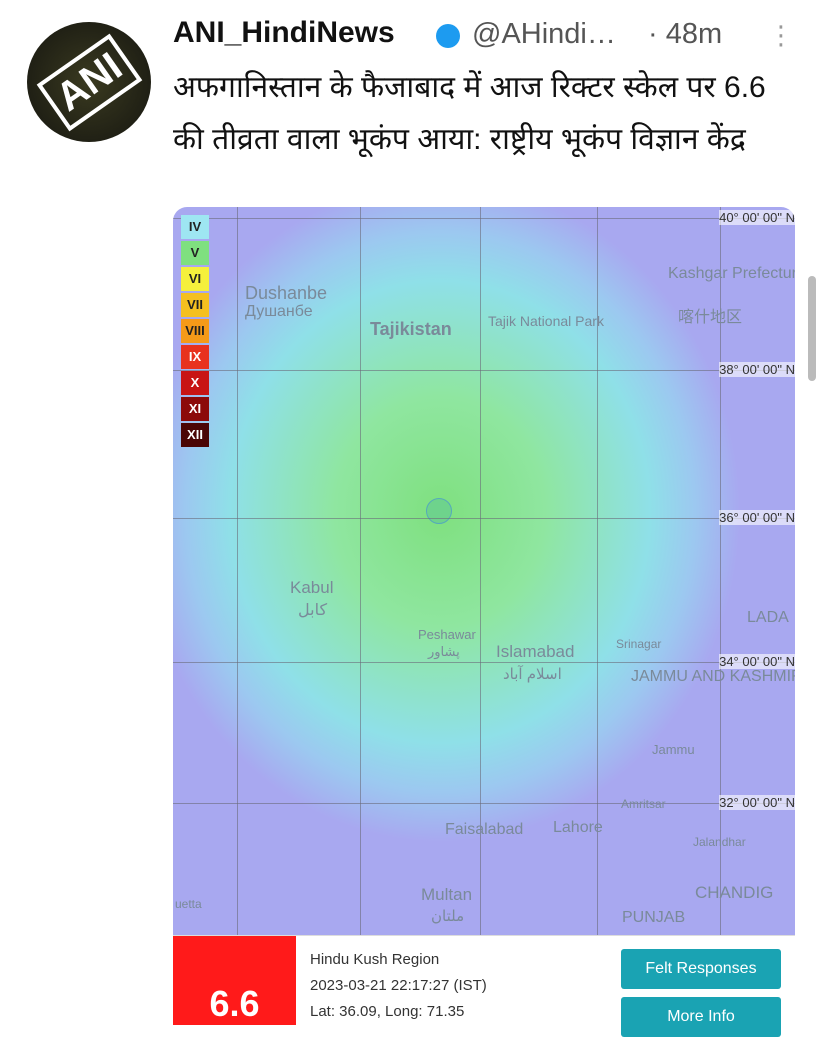 This screenshot has height=1037, width=822. What do you see at coordinates (411, 329) in the screenshot?
I see `place-label: Tajikistan` at bounding box center [411, 329].